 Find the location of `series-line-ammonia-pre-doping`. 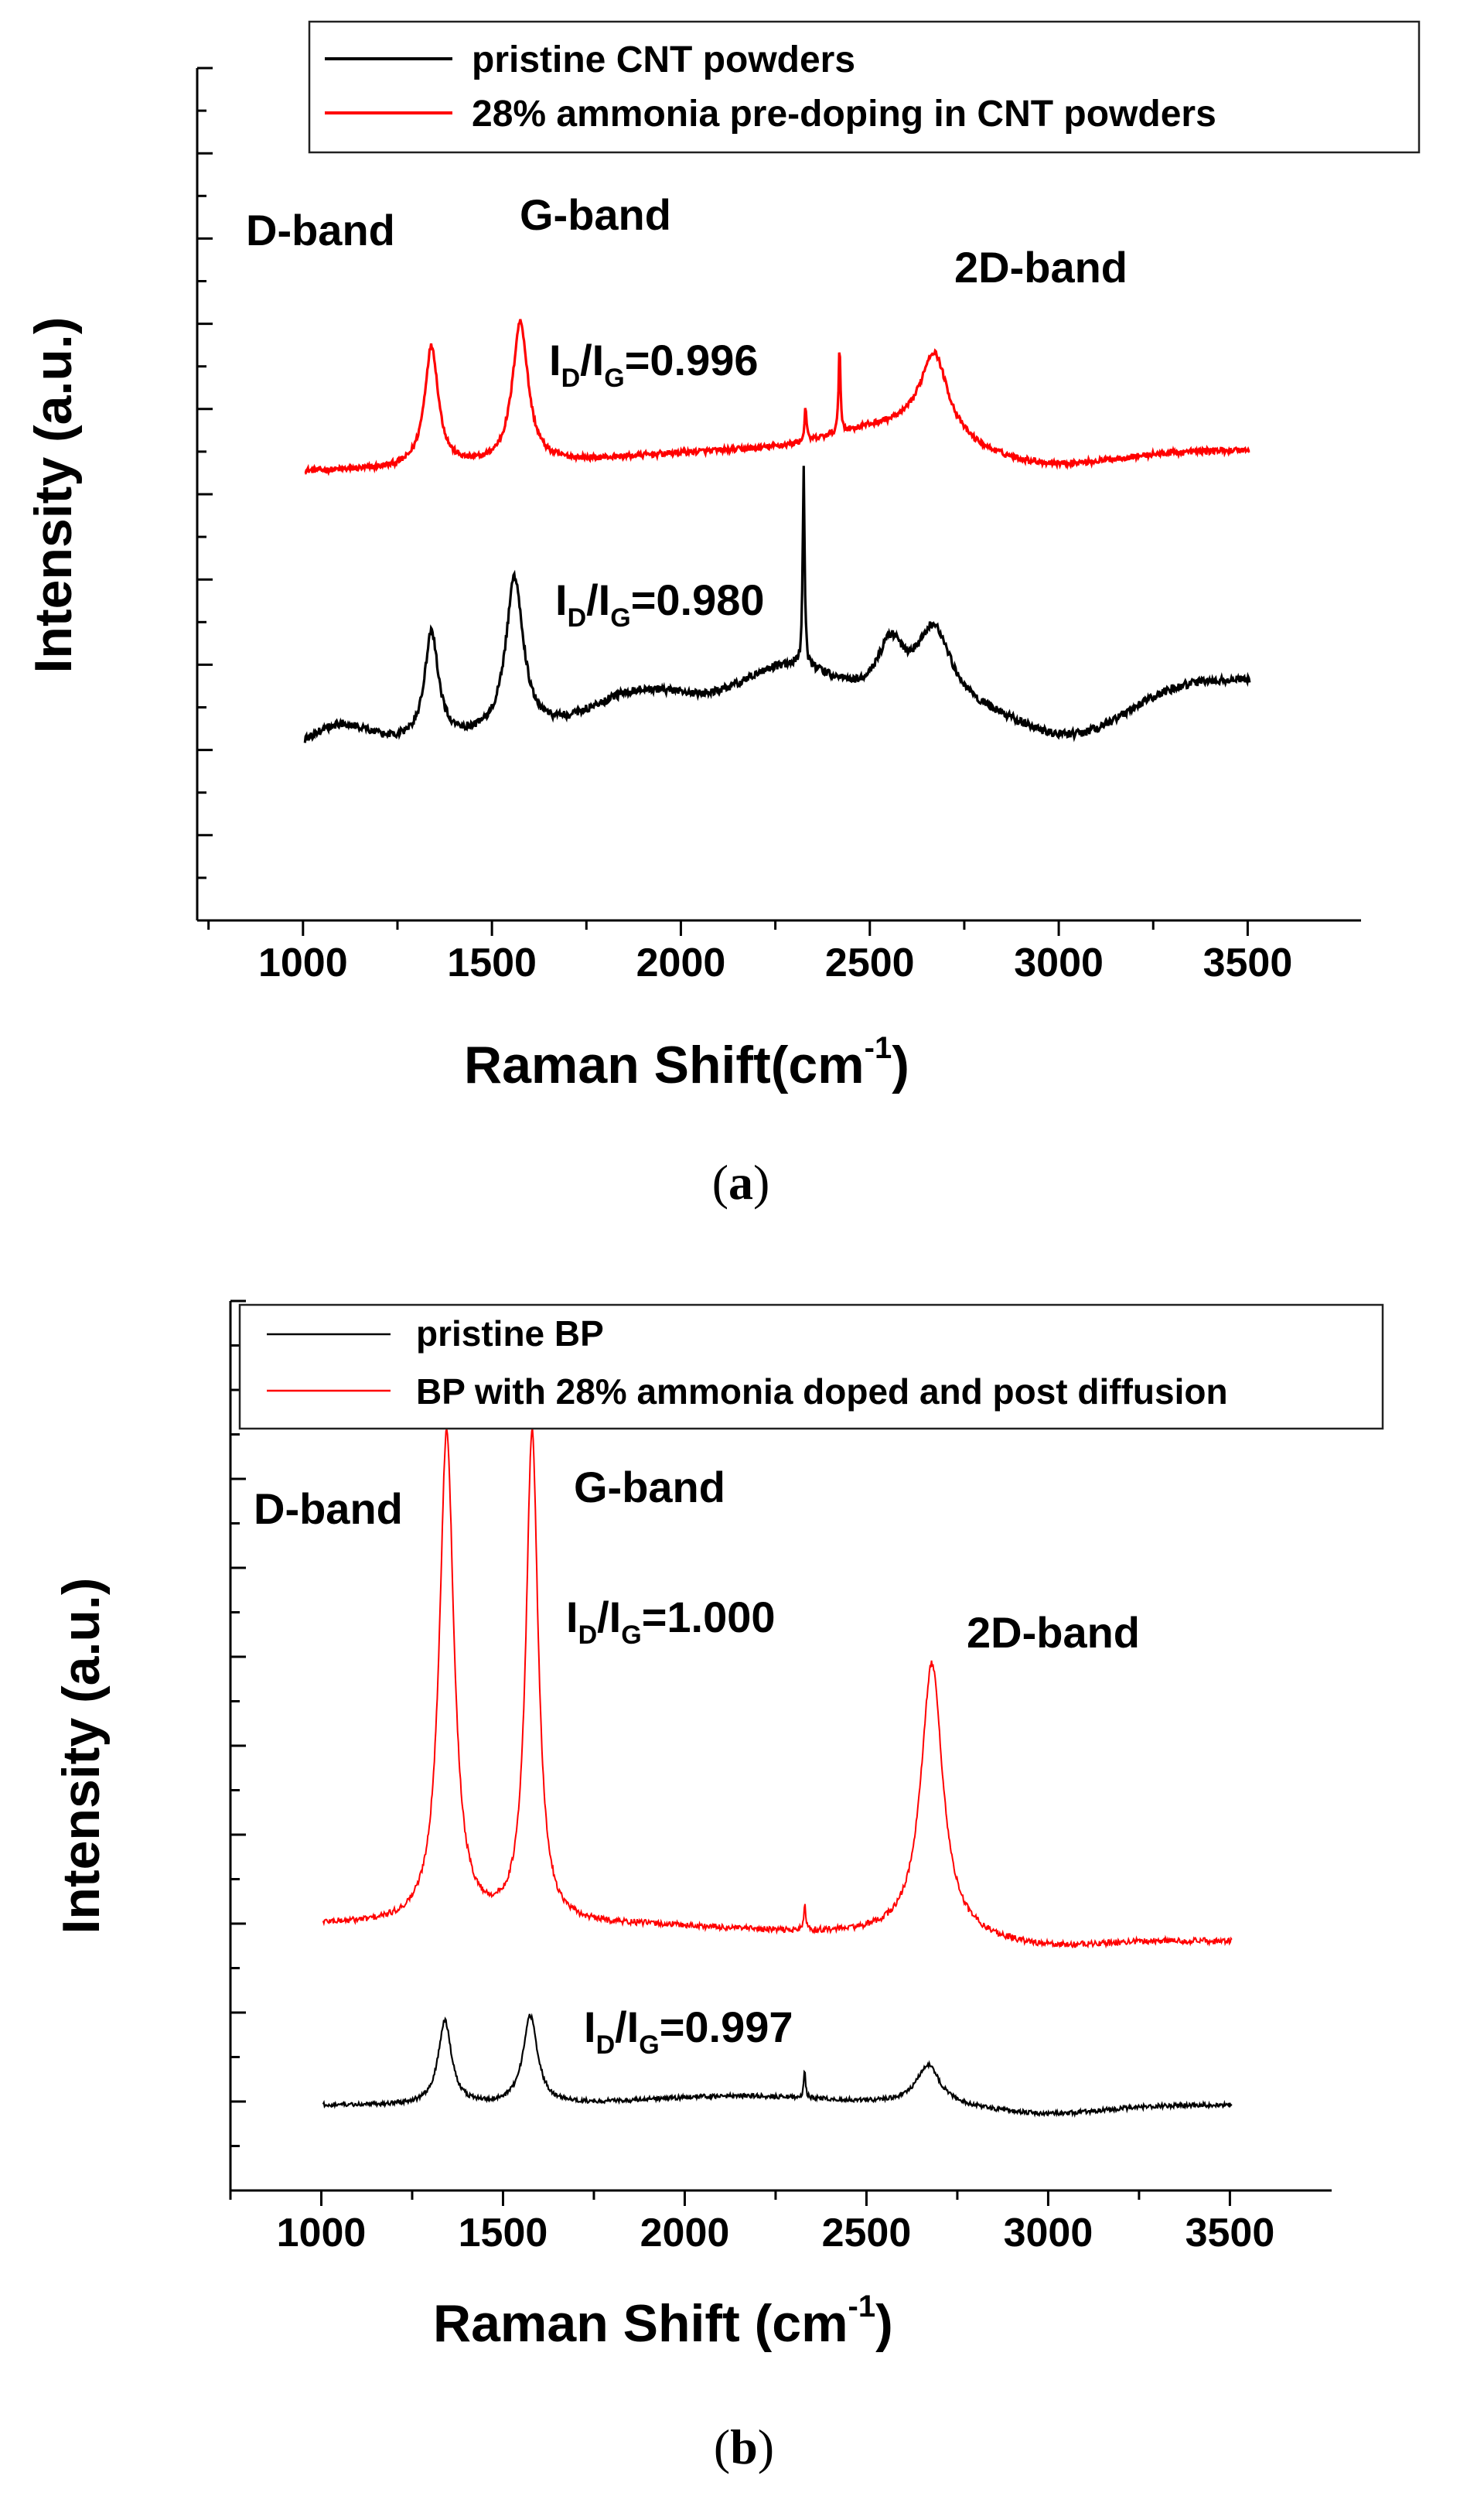

series-line-ammonia-pre-doping is located at coordinates (777, 397).